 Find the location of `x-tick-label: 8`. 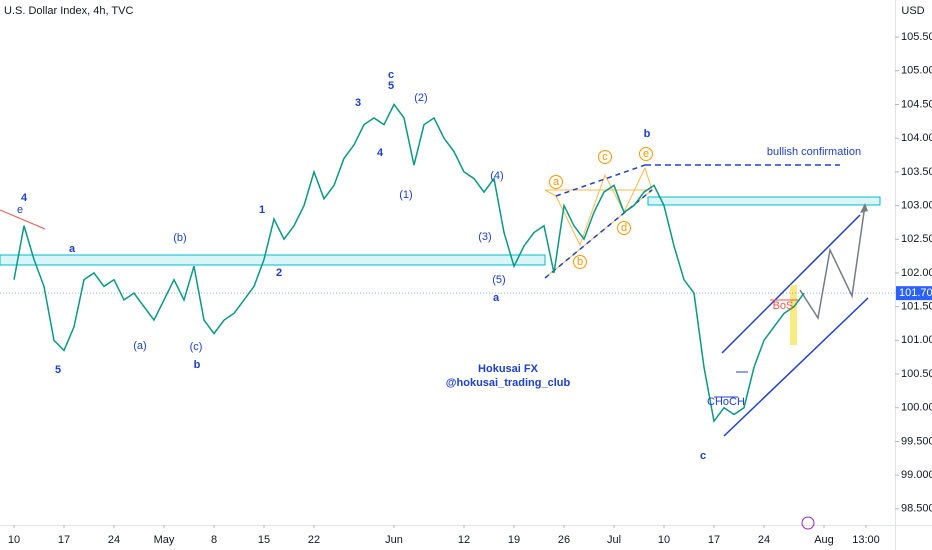

x-tick-label: 8 is located at coordinates (214, 540).